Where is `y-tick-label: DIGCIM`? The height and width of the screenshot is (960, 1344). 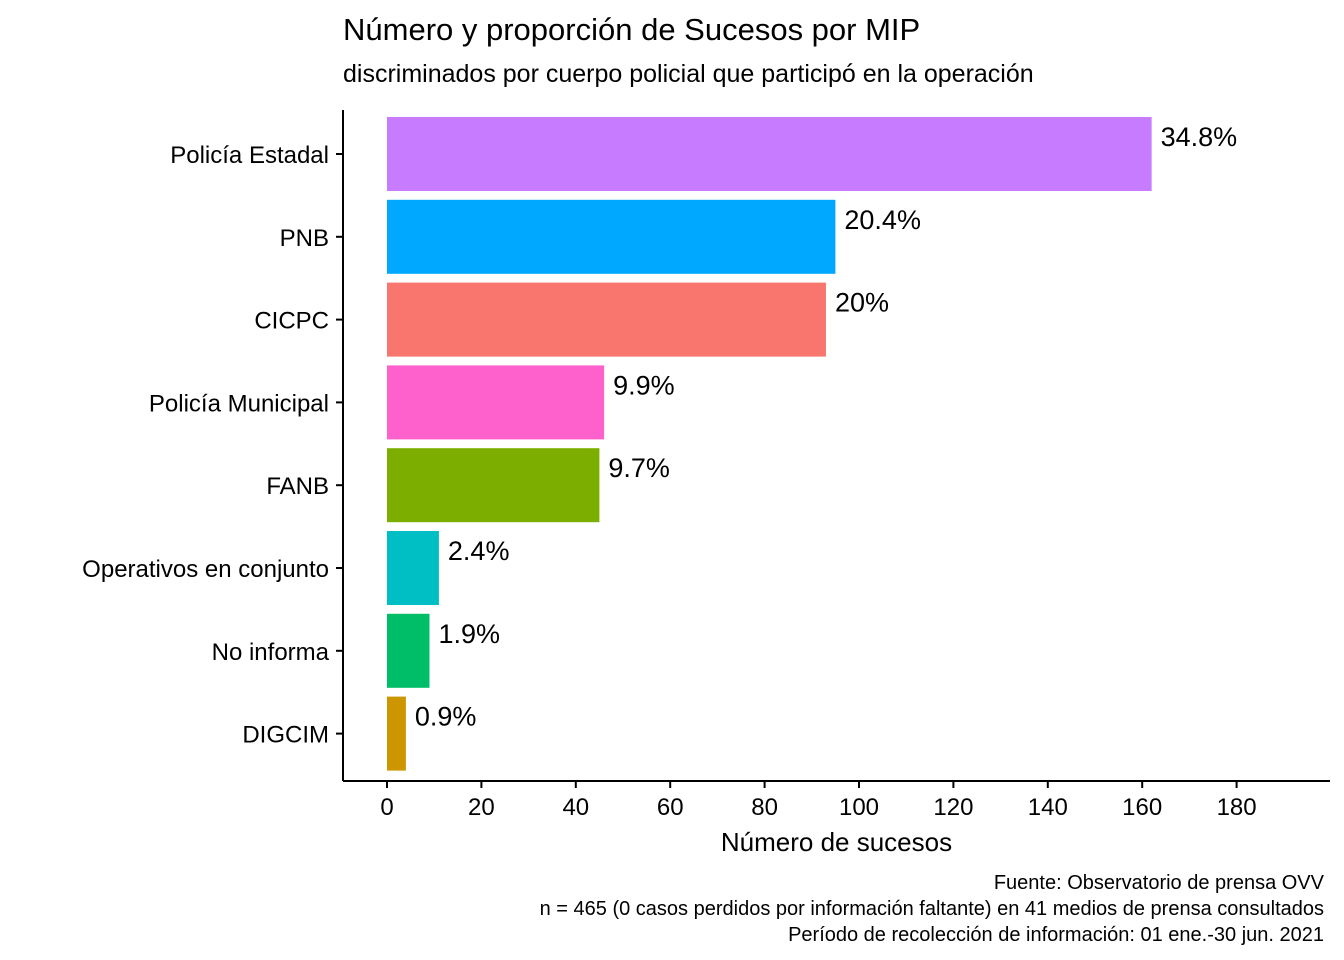 y-tick-label: DIGCIM is located at coordinates (285, 735).